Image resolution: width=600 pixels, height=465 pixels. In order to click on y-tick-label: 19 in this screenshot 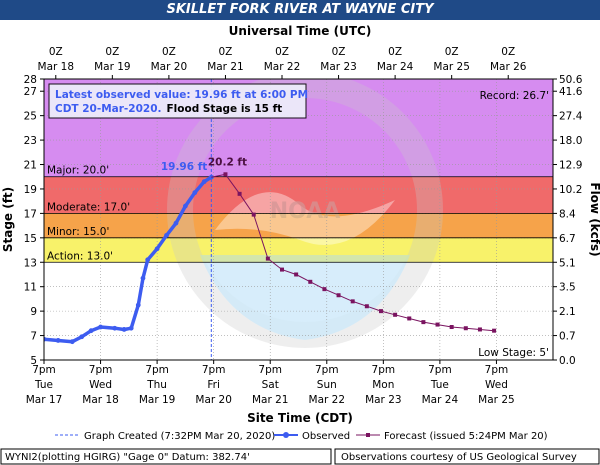, I will do `click(30, 190)`.